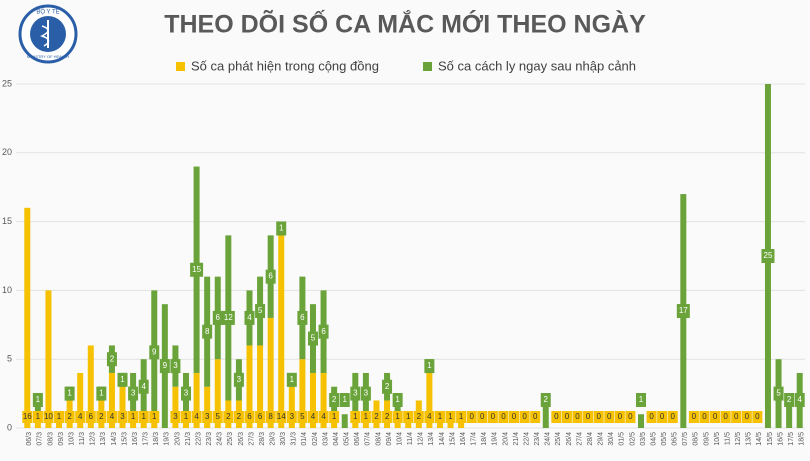  Describe the element at coordinates (632, 439) in the screenshot. I see `x-tick-label: 02/5` at that location.